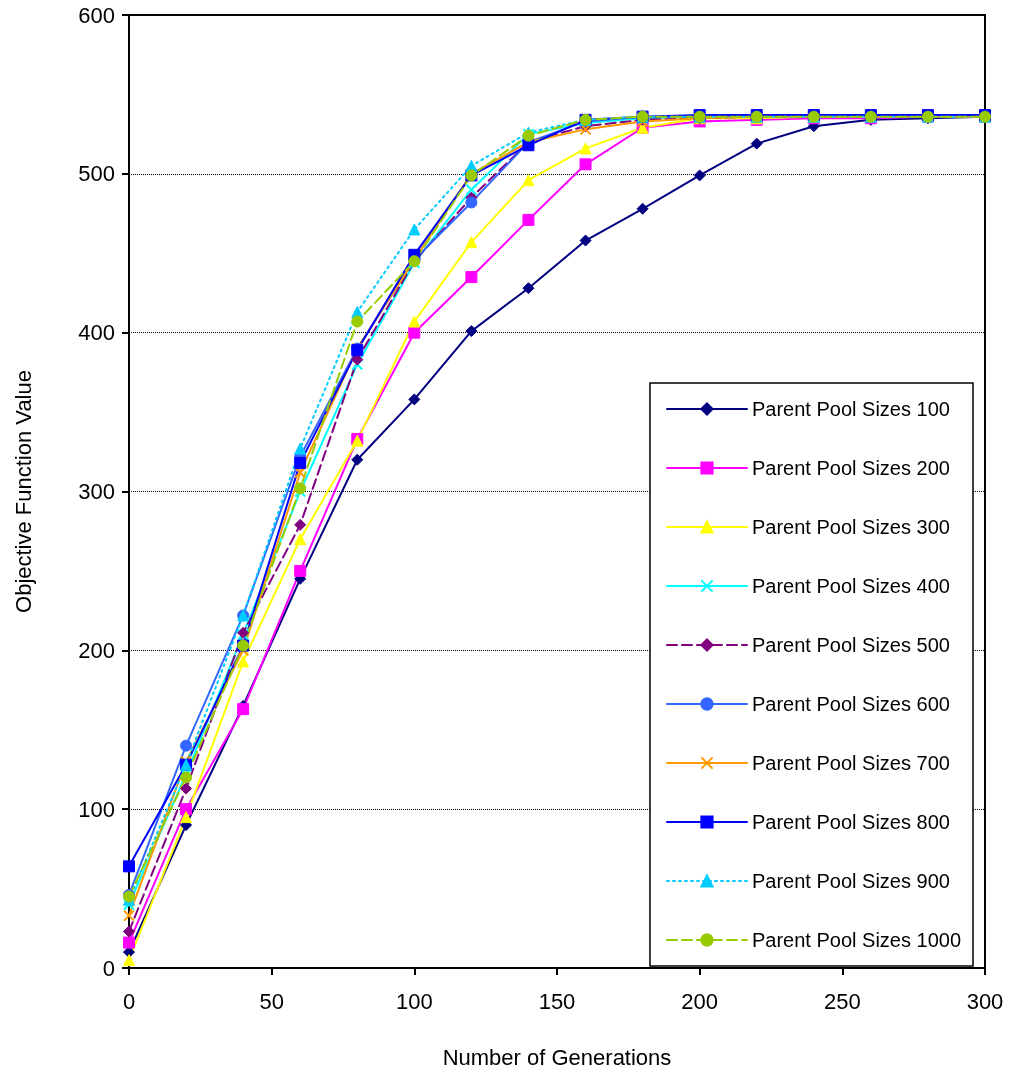  I want to click on legend-label: Parent Pool Sizes 1000, so click(856, 940).